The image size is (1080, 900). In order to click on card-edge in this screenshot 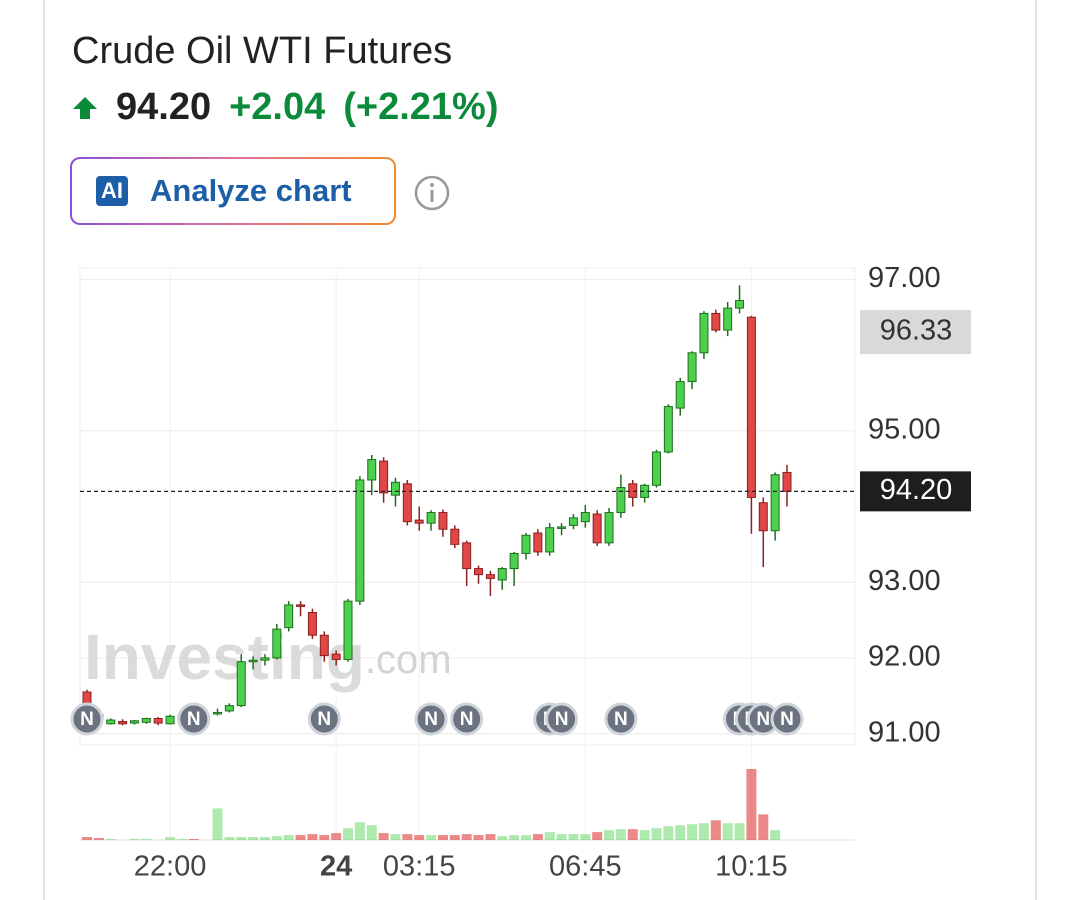, I will do `click(1036, 450)`.